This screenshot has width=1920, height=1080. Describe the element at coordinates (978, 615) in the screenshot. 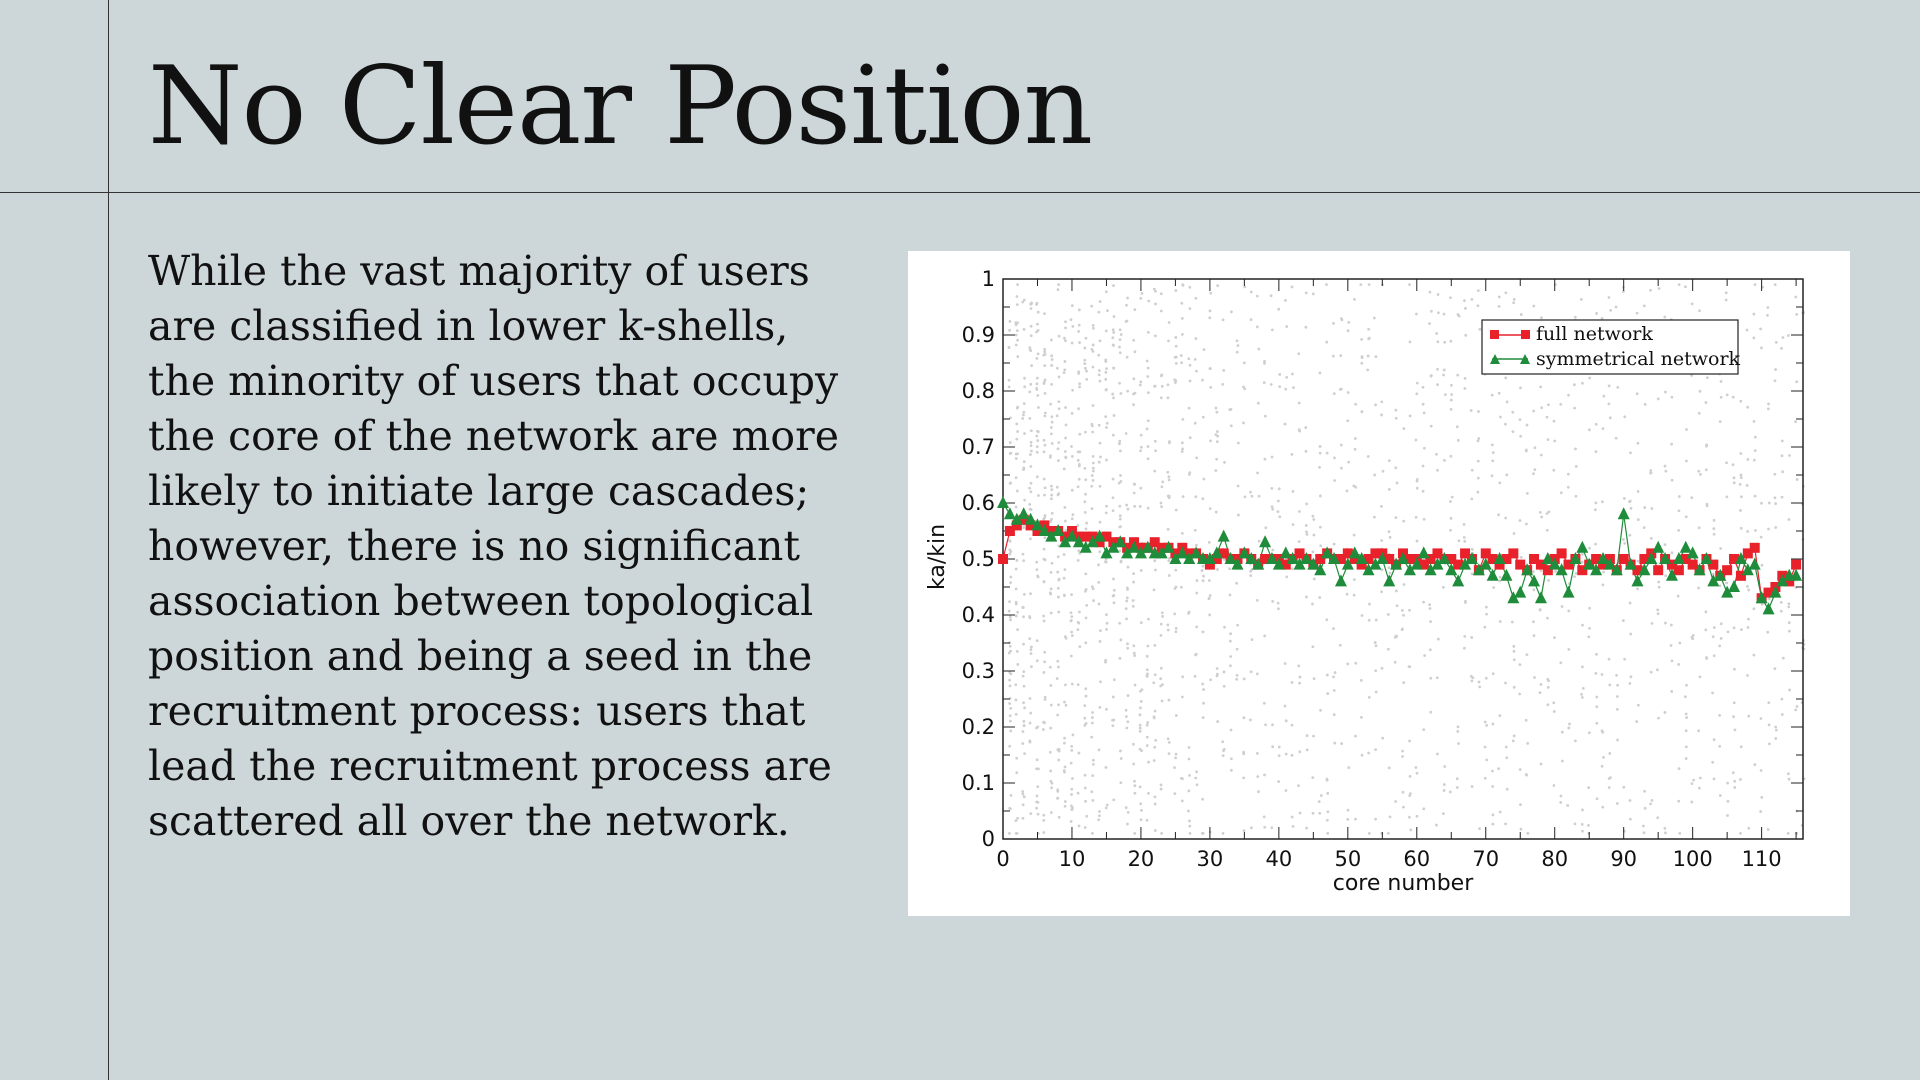

I see `y-tick-label: 0.4` at that location.